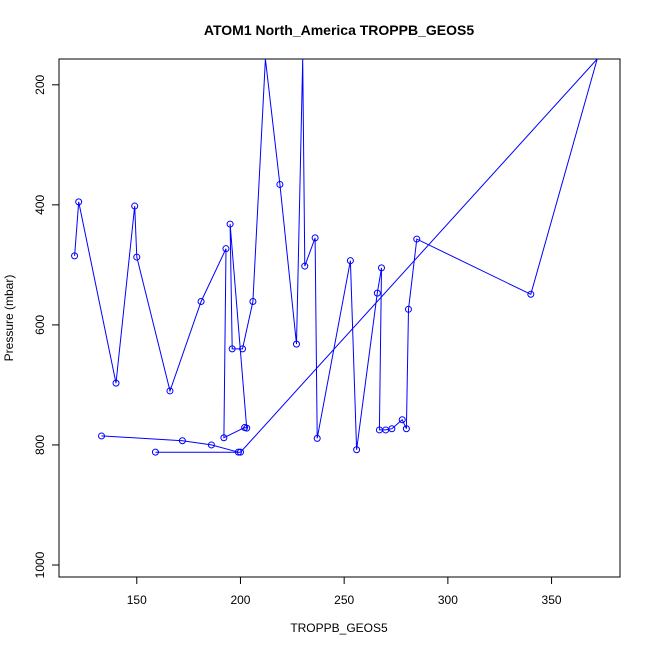 The height and width of the screenshot is (650, 650). I want to click on x-tick-label: 200, so click(240, 600).